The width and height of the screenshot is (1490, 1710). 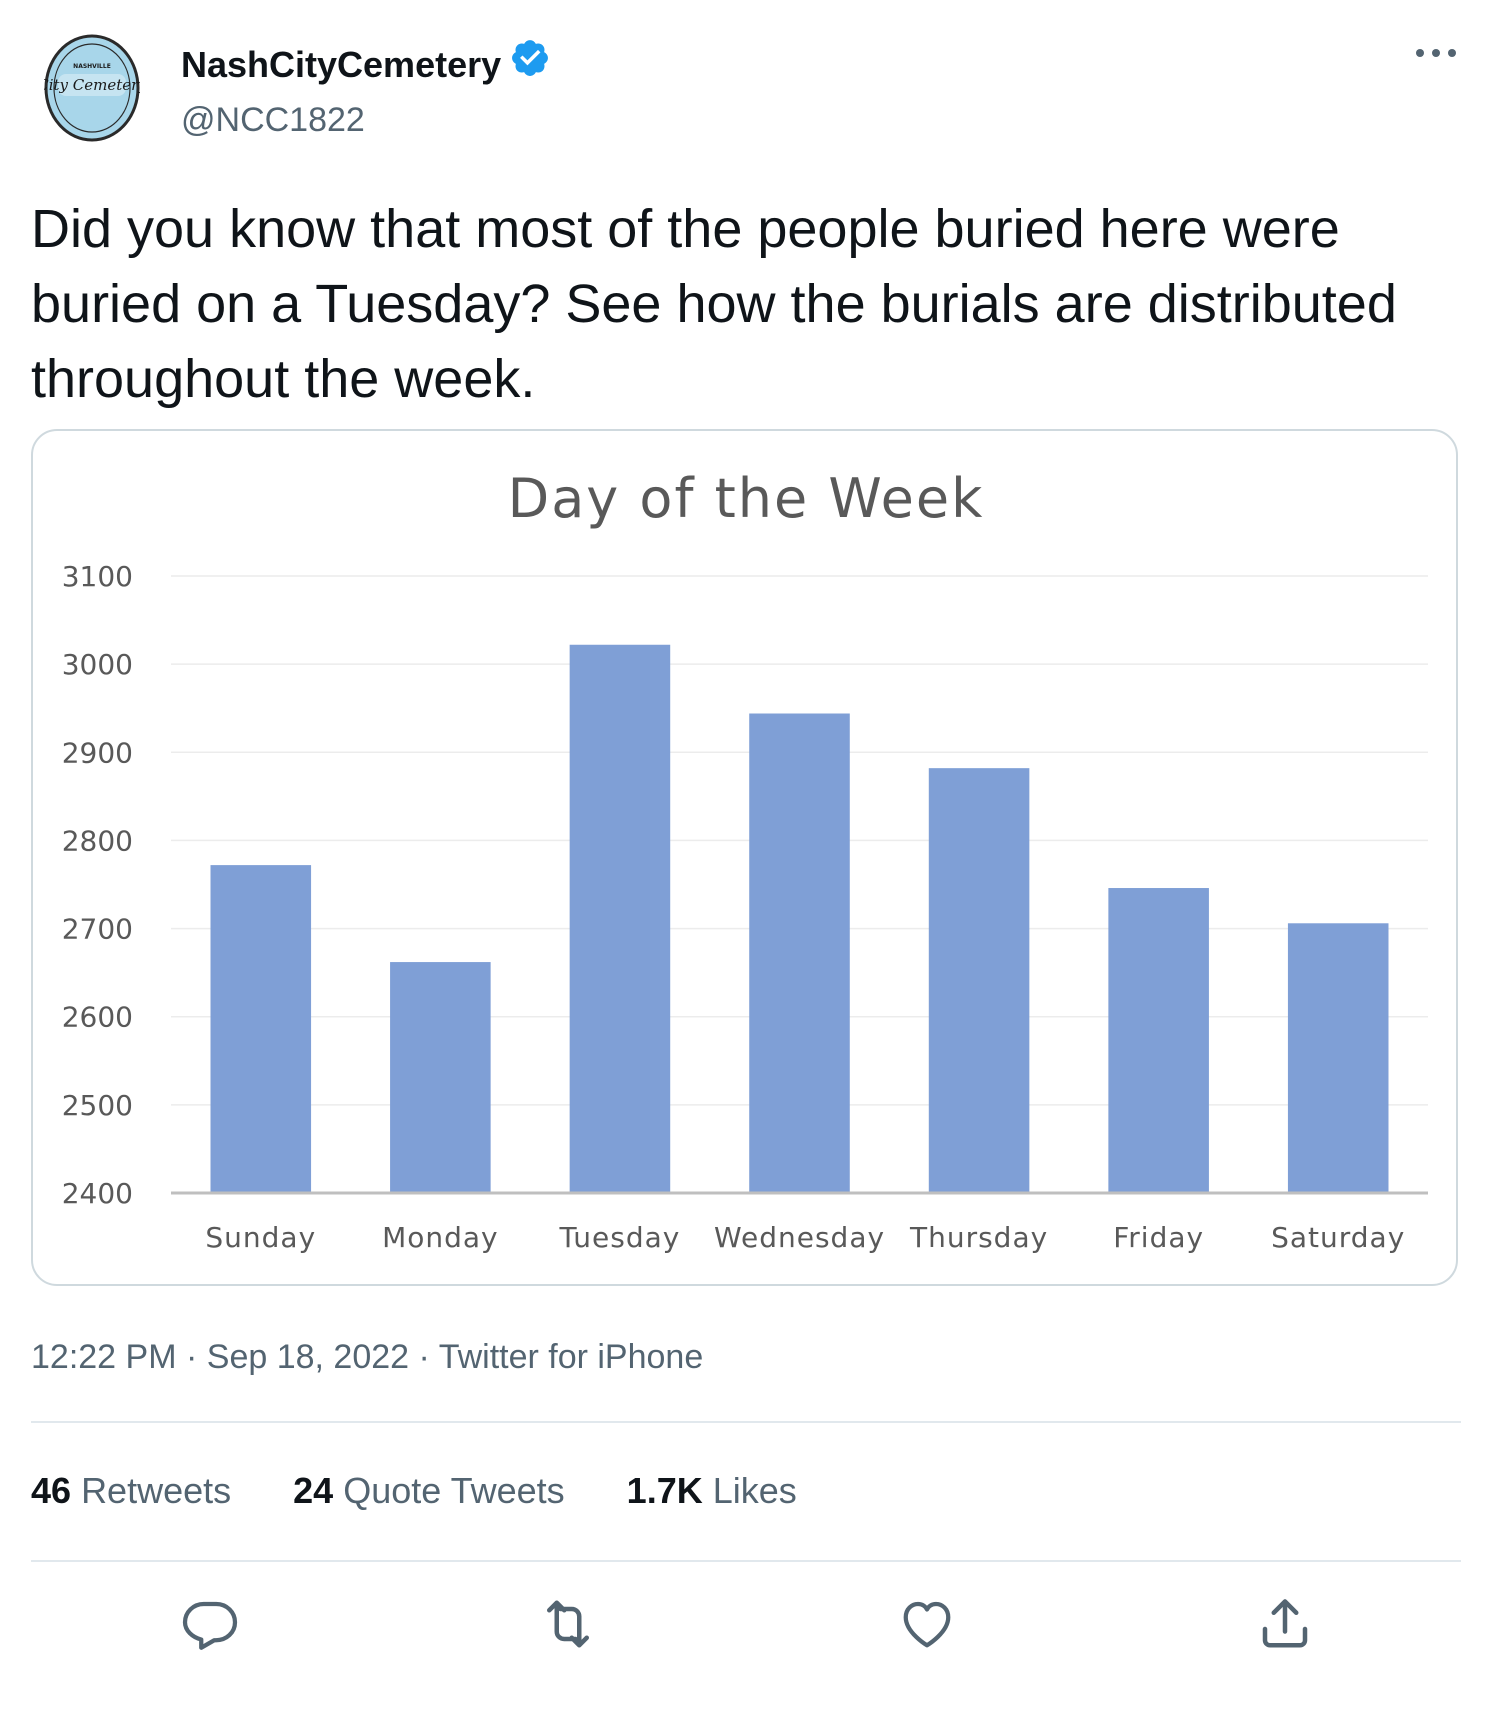 I want to click on bar-monday, so click(x=440, y=1077).